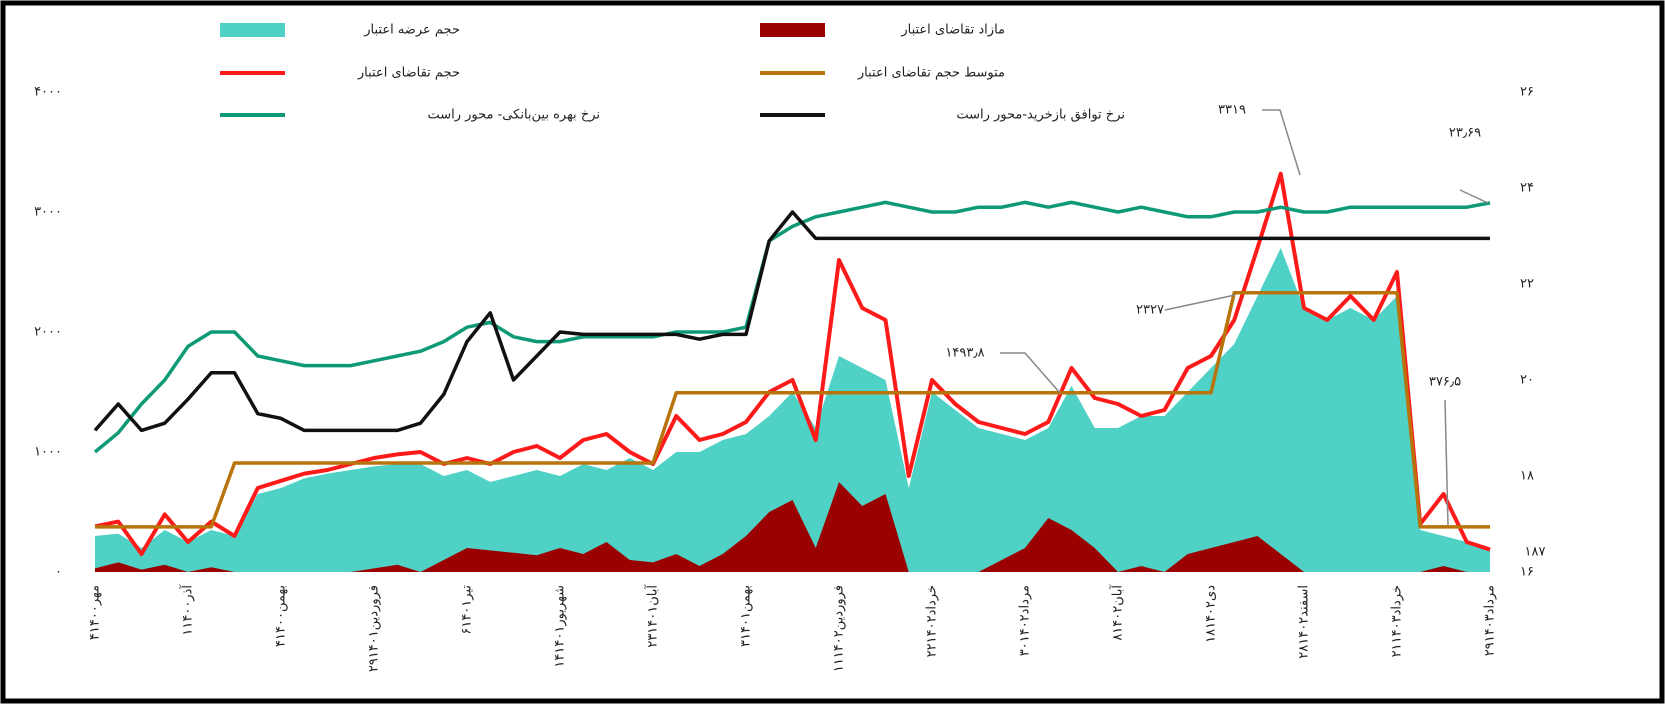  What do you see at coordinates (964, 353) in the screenshot?
I see `annotation: ۱۴۹۳٫۸` at bounding box center [964, 353].